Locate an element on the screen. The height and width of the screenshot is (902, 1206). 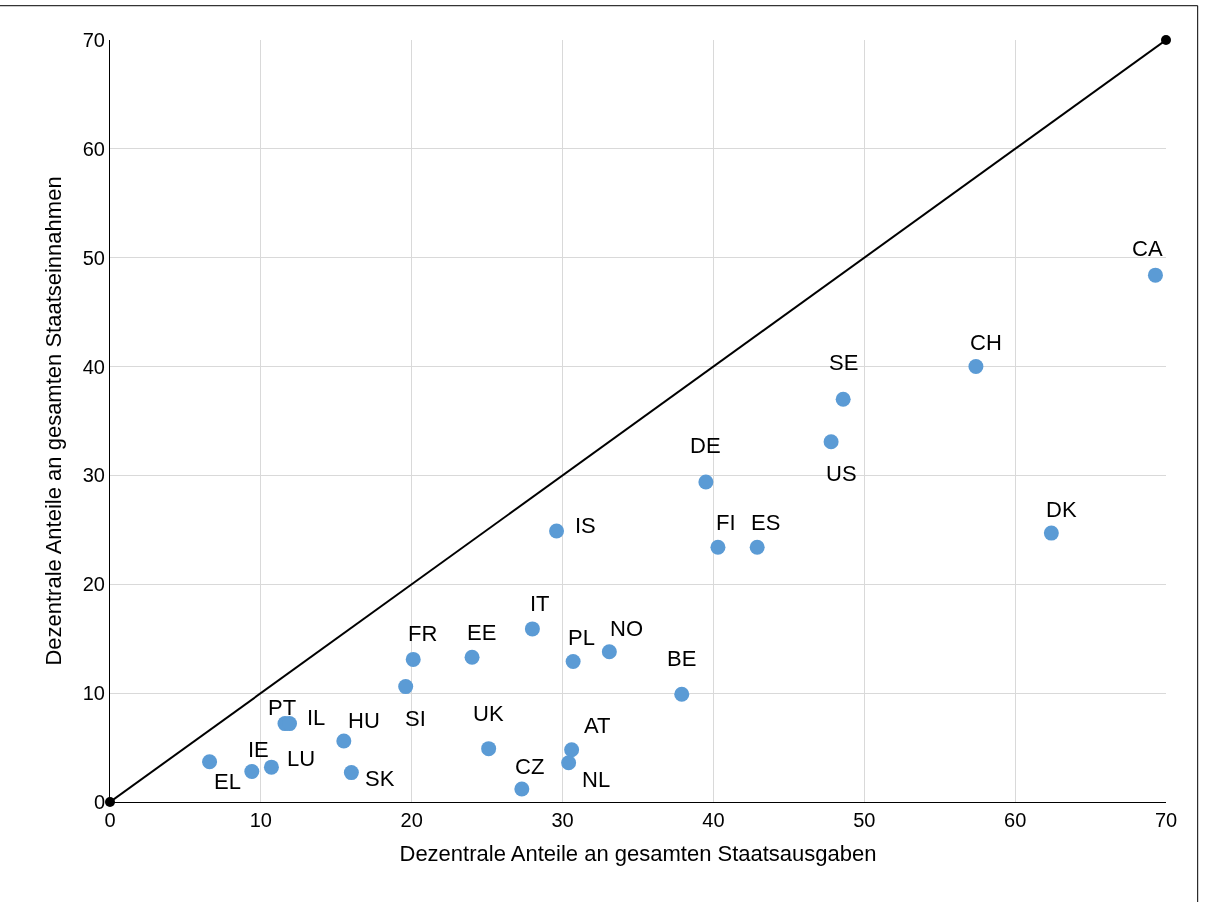
annotation: AT is located at coordinates (597, 725).